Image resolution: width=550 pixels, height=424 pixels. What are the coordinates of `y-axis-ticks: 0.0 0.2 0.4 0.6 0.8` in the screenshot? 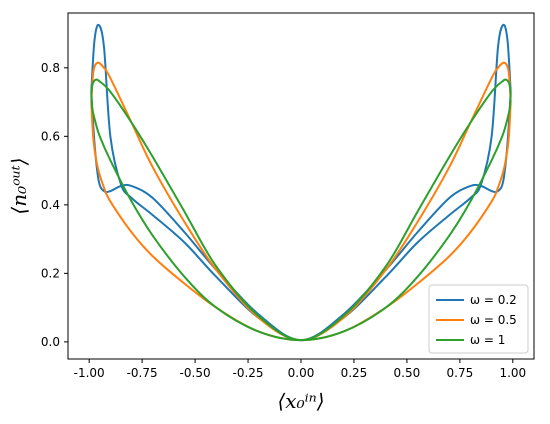 It's located at (54, 205).